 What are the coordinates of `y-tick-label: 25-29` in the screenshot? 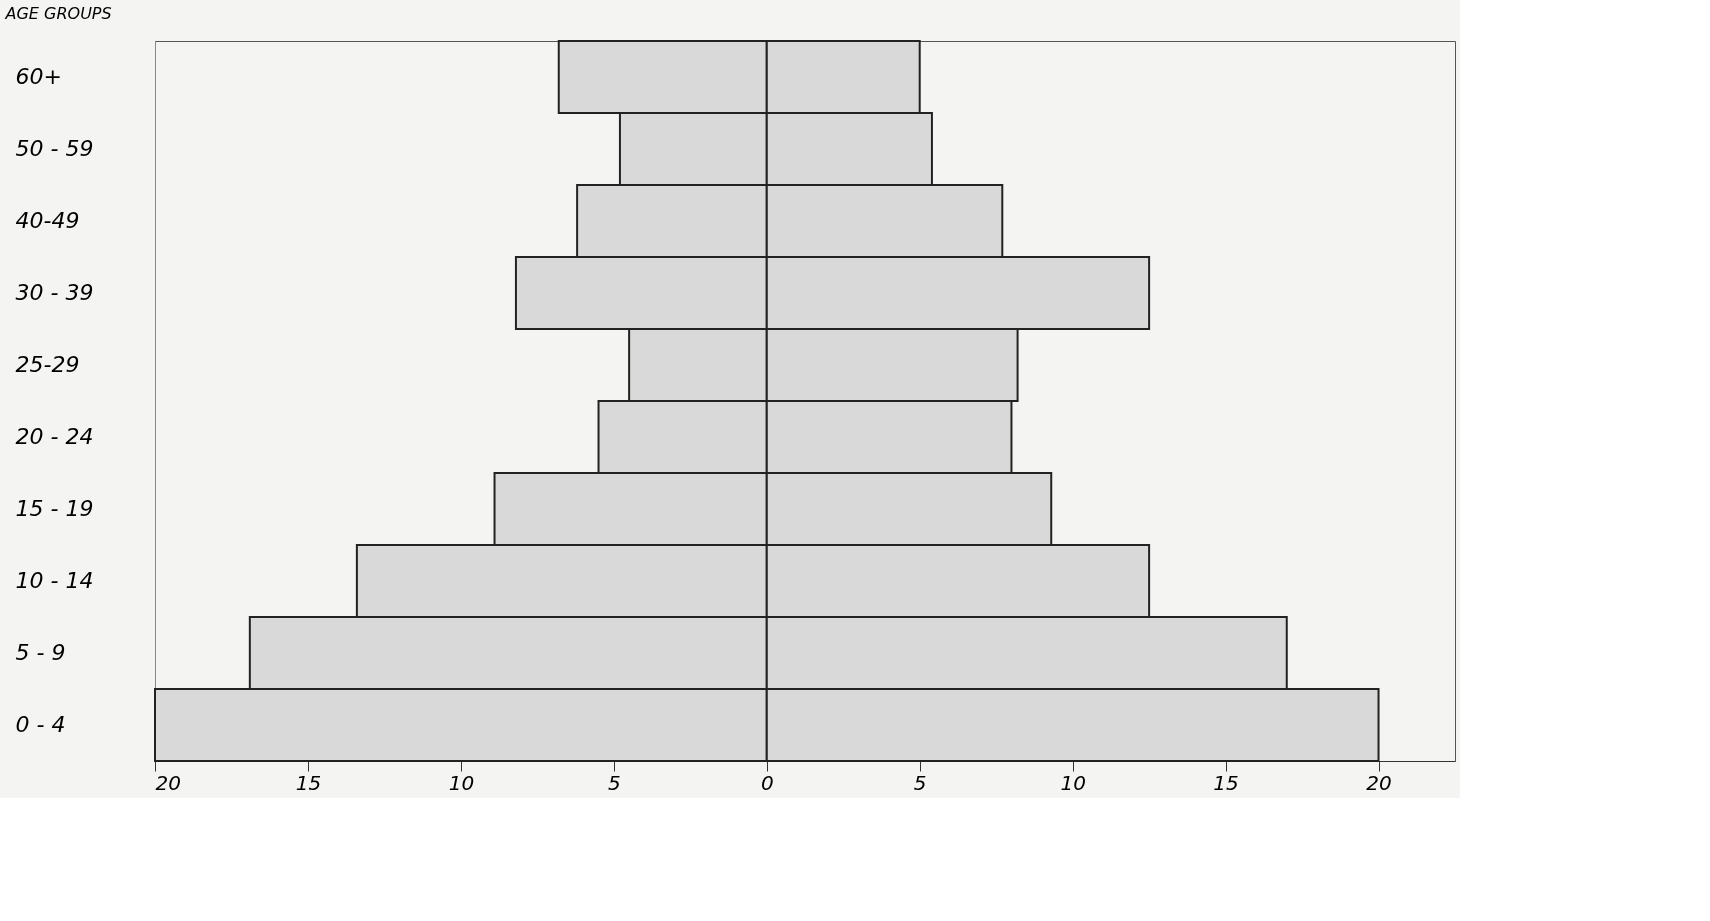 It's located at (47, 364).